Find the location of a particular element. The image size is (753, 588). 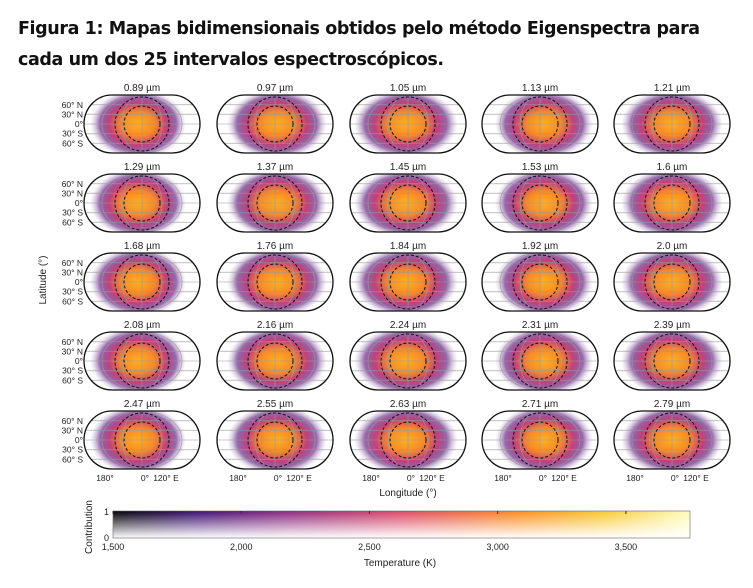

map-panel: 1.6 µm is located at coordinates (672, 197).